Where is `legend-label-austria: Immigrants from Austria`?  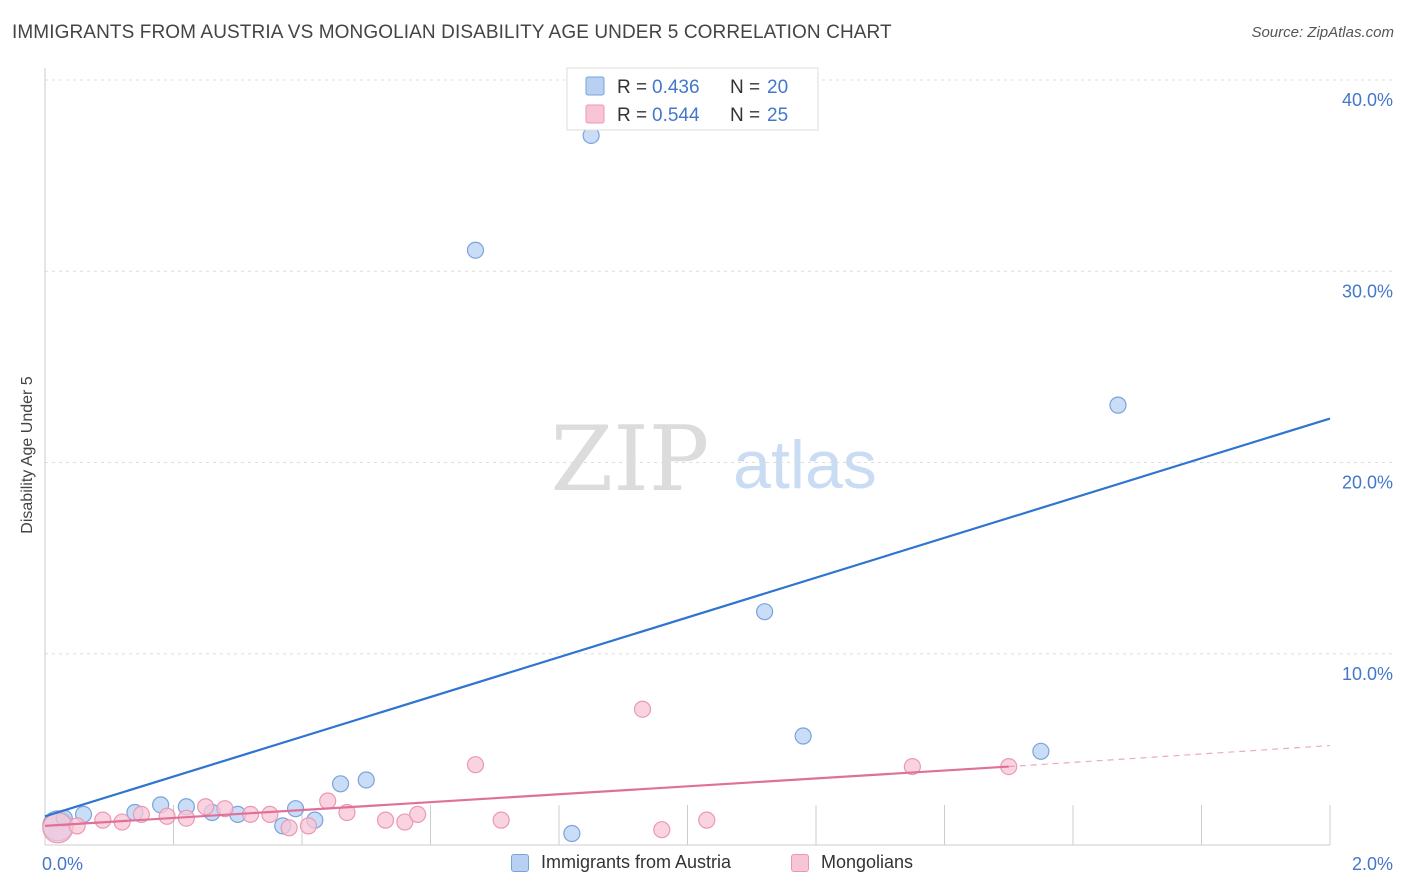 legend-label-austria: Immigrants from Austria is located at coordinates (636, 862).